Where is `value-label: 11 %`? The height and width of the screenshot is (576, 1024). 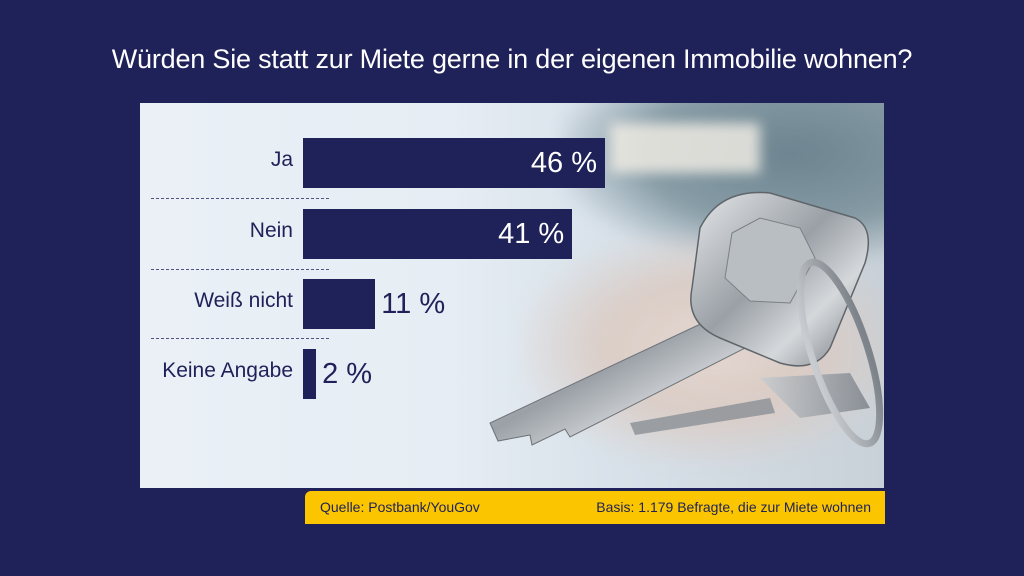
value-label: 11 % is located at coordinates (413, 304).